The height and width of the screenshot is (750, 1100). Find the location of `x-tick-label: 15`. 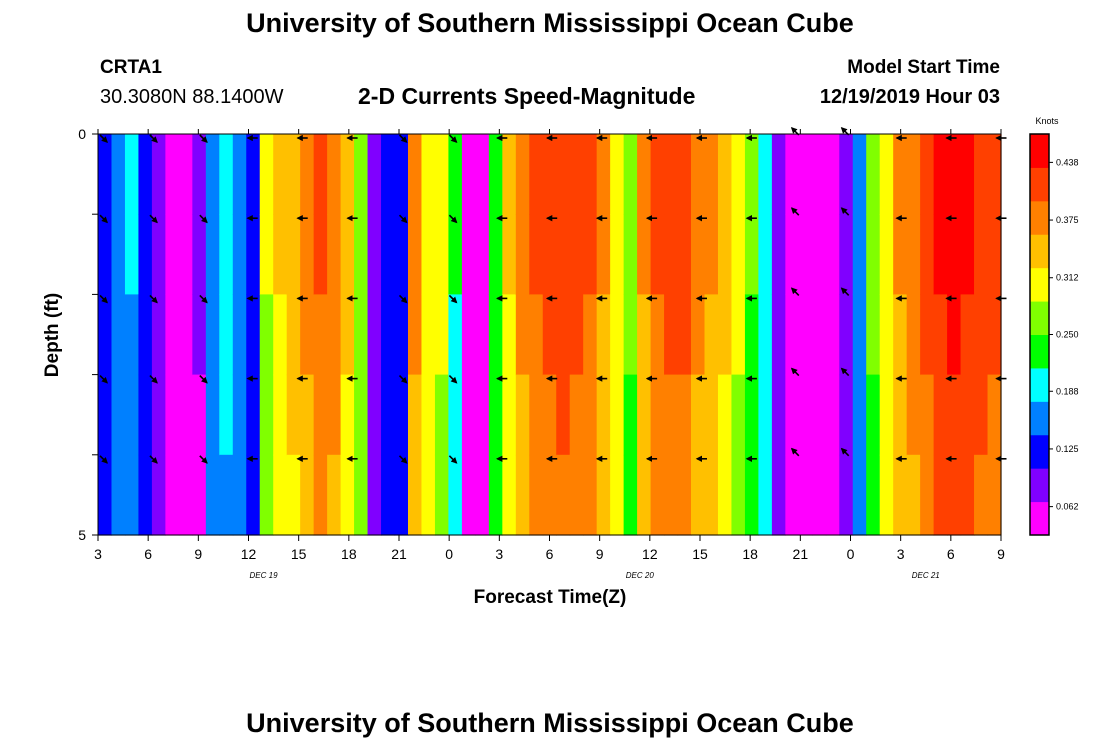

x-tick-label: 15 is located at coordinates (299, 554).